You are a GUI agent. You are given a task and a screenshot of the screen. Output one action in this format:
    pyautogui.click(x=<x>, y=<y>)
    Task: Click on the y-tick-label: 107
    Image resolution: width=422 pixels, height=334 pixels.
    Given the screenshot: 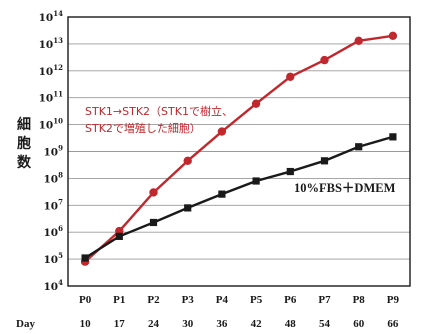 What is the action you would take?
    pyautogui.click(x=54, y=204)
    